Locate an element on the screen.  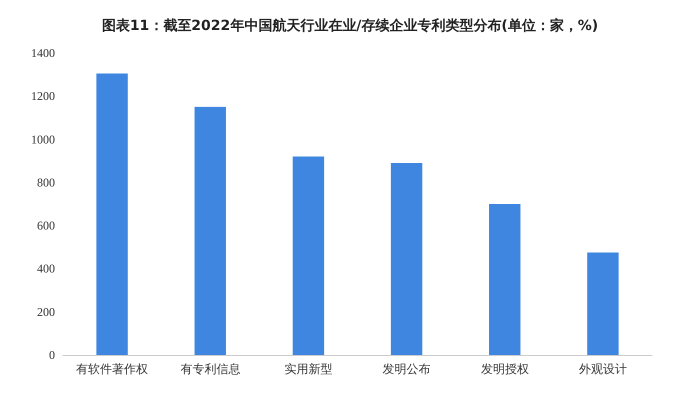
y-tick-label: 200 is located at coordinates (46, 311).